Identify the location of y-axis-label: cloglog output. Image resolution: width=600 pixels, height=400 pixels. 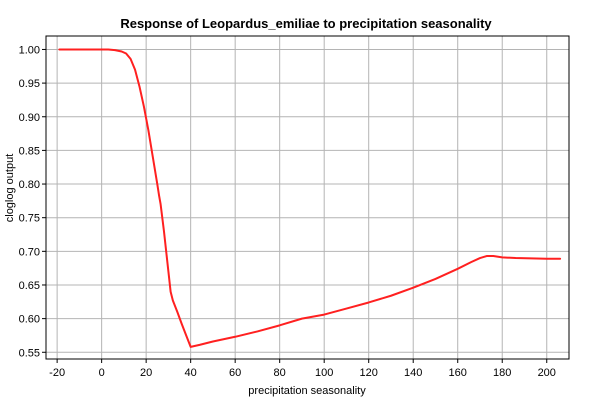
(10, 188).